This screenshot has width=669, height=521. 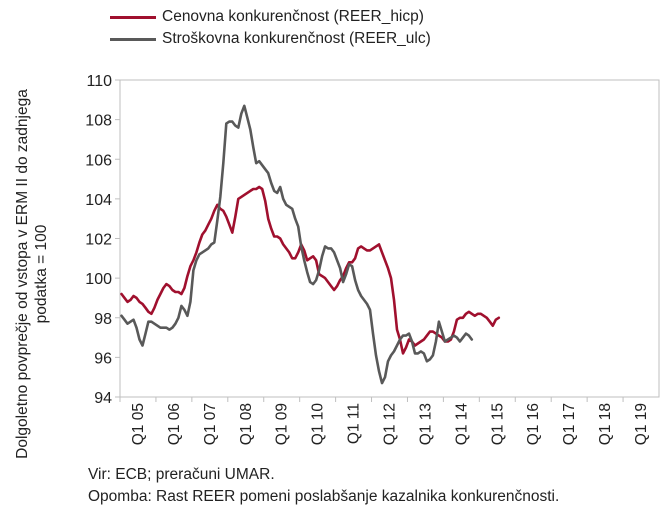 What do you see at coordinates (181, 474) in the screenshot?
I see `source-note: Vir: ECB; preračuni UMAR.` at bounding box center [181, 474].